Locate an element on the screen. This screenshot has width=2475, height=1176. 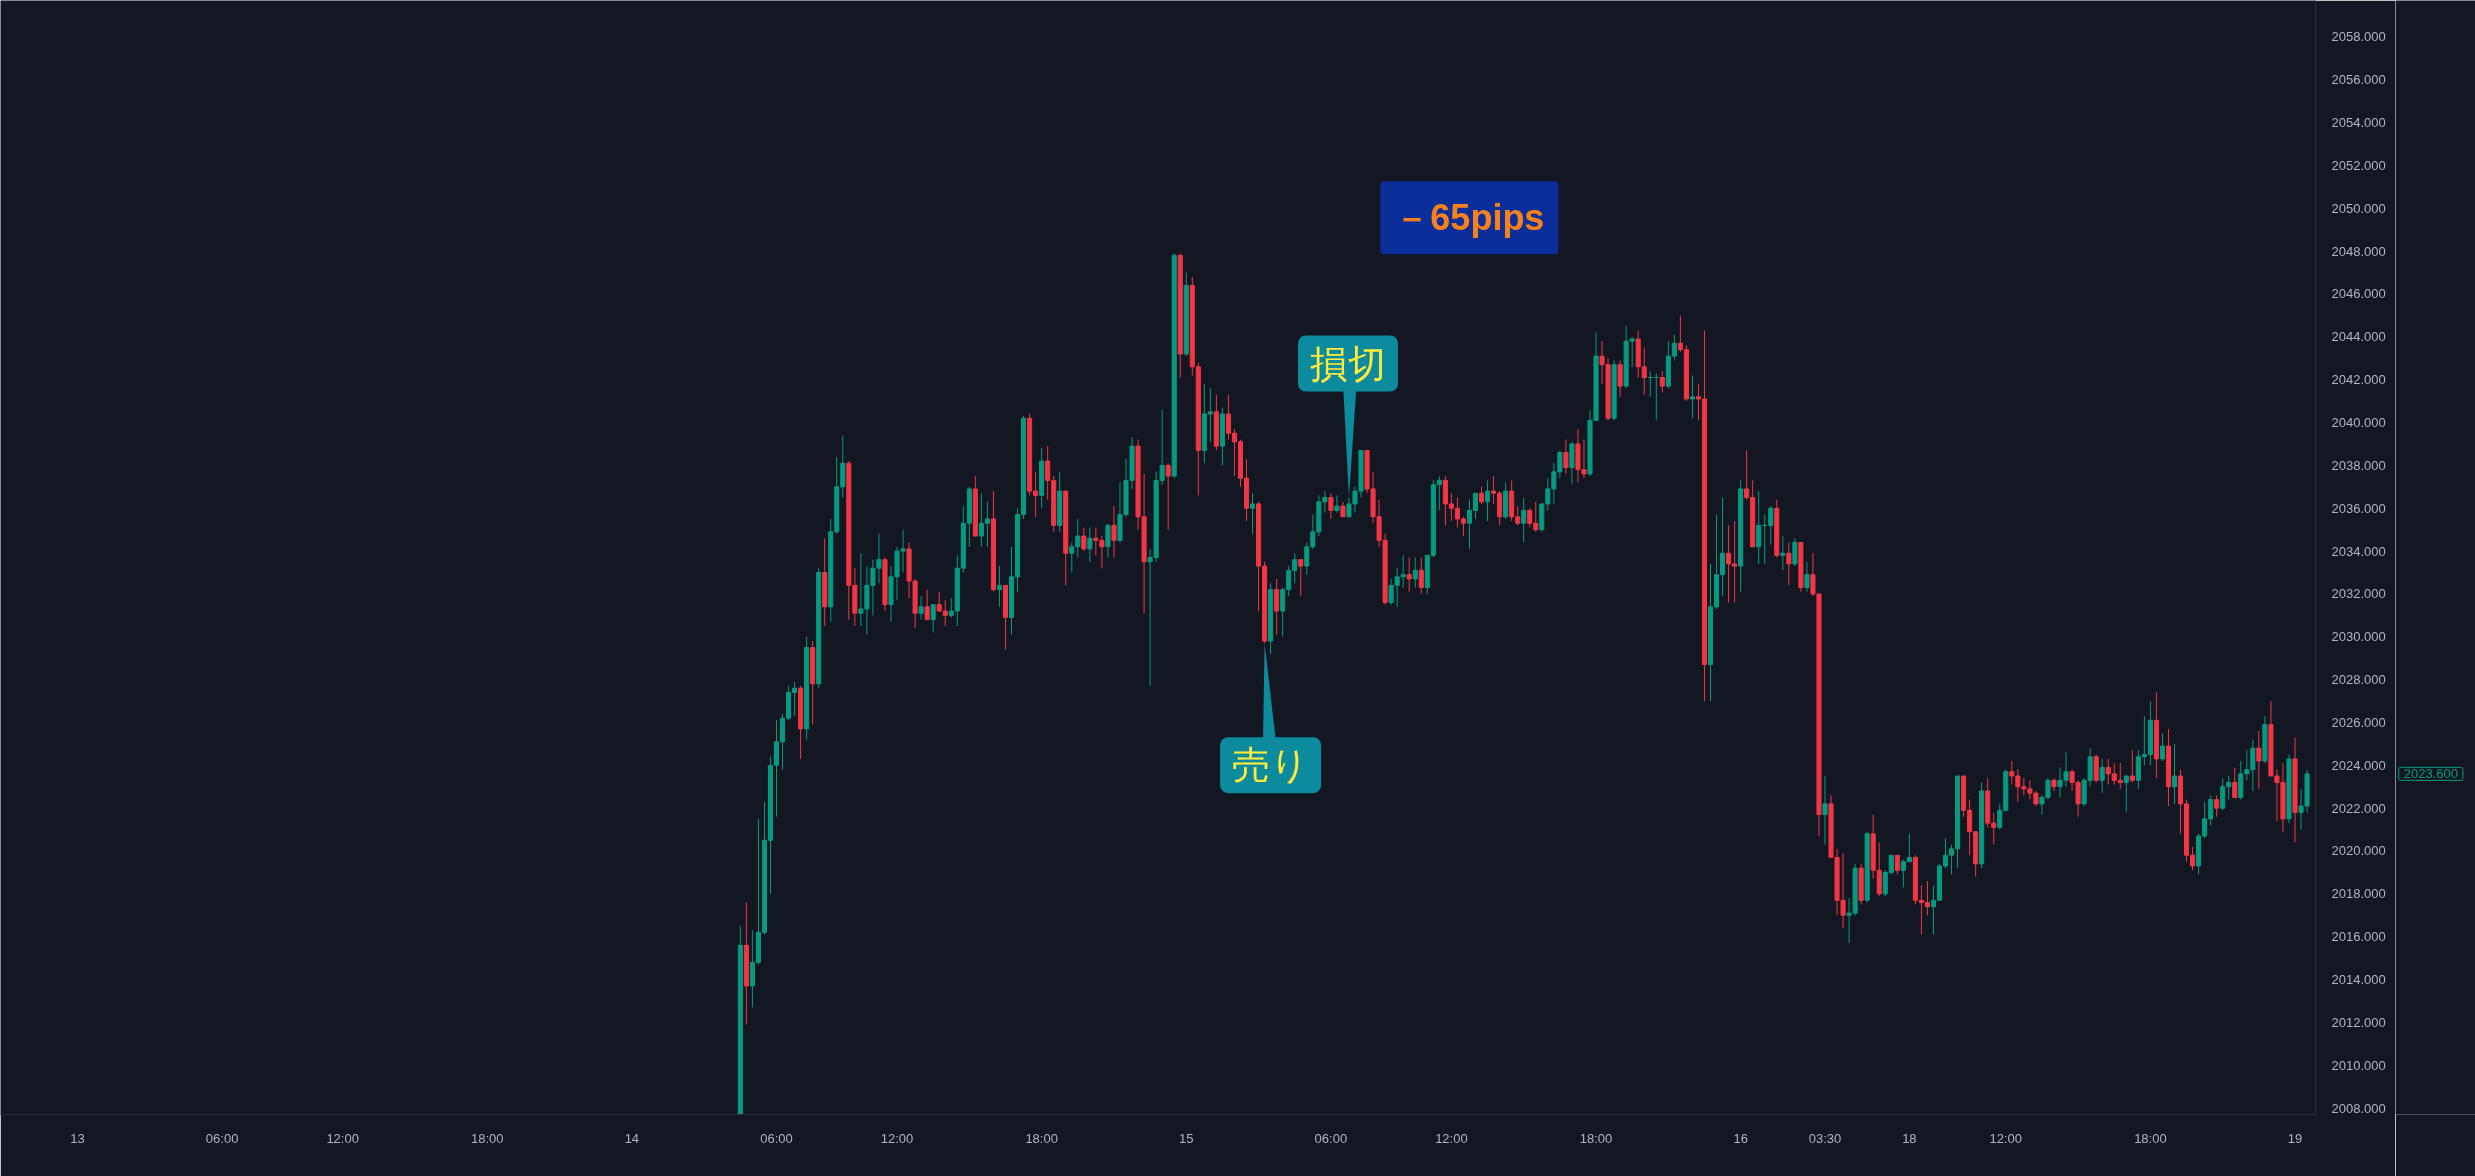
annotation: 損切 is located at coordinates (1347, 363).